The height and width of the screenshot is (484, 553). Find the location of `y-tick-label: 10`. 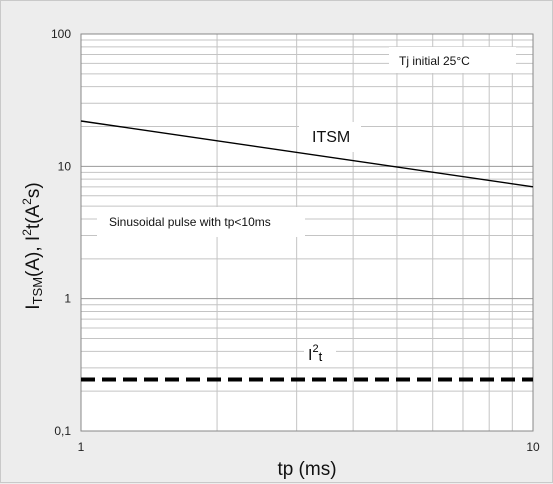

y-tick-label: 10 is located at coordinates (65, 166).